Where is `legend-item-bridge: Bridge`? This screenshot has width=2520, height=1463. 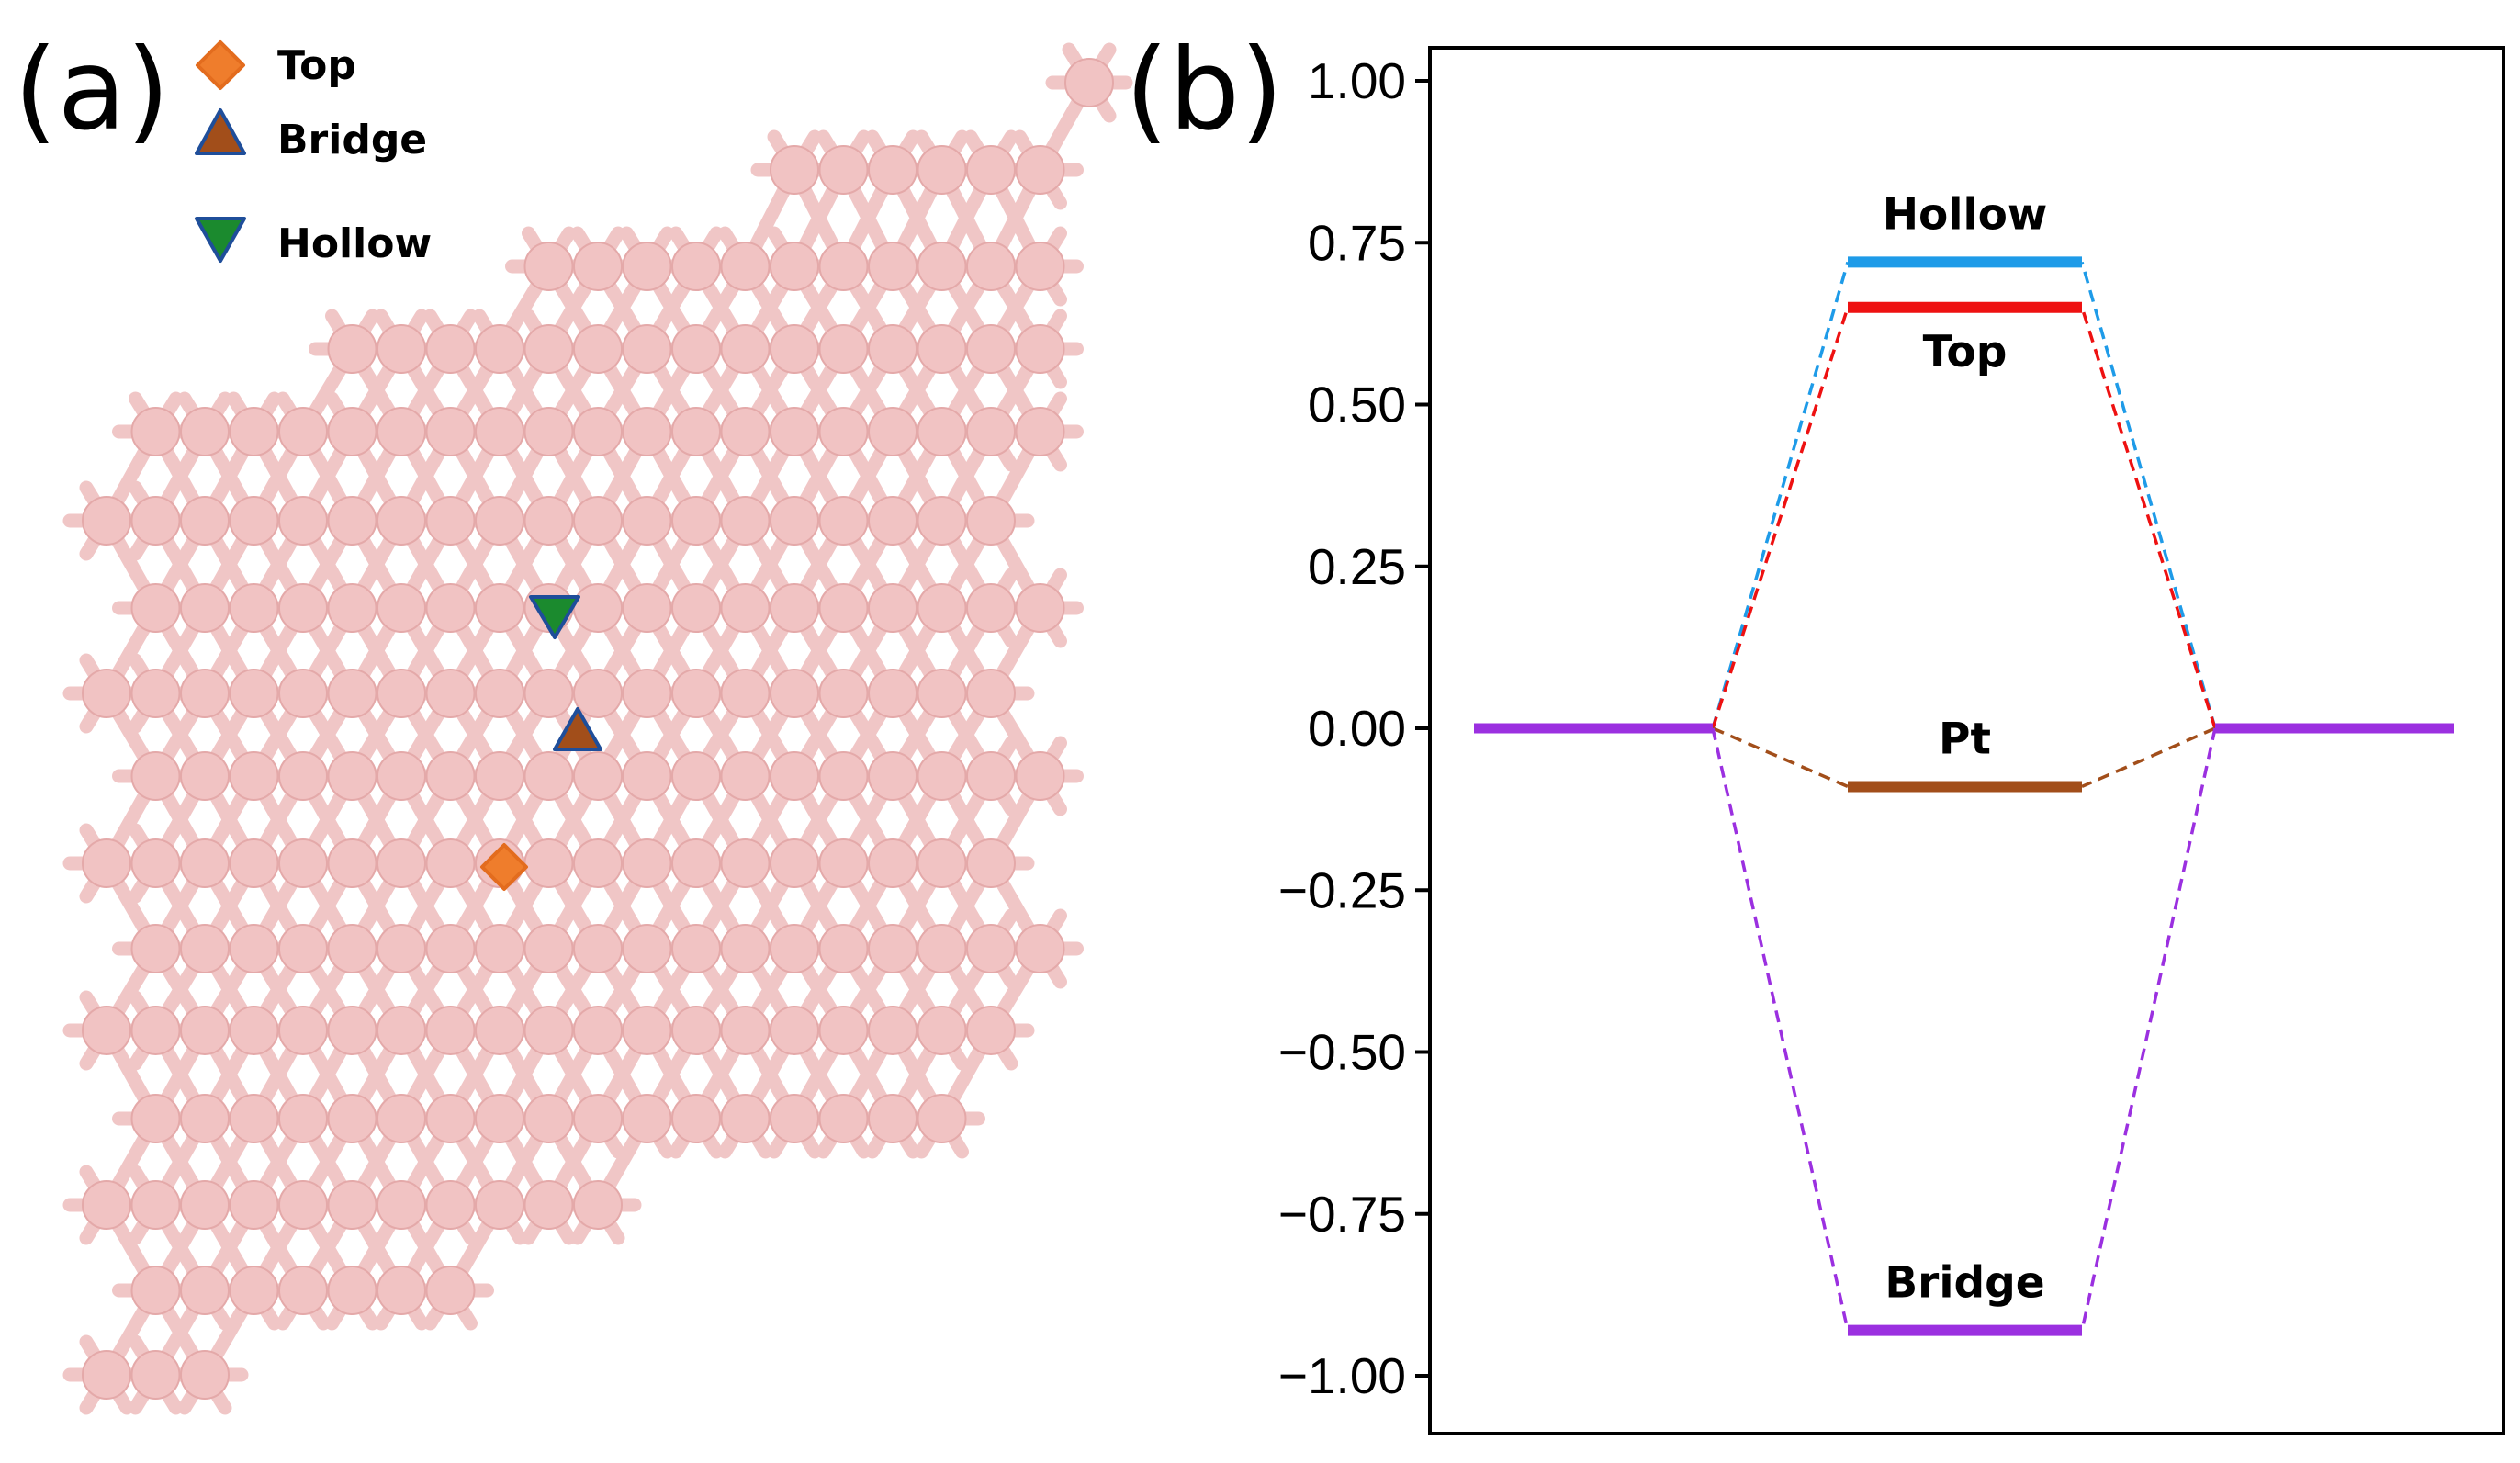
legend-item-bridge: Bridge is located at coordinates (311, 135).